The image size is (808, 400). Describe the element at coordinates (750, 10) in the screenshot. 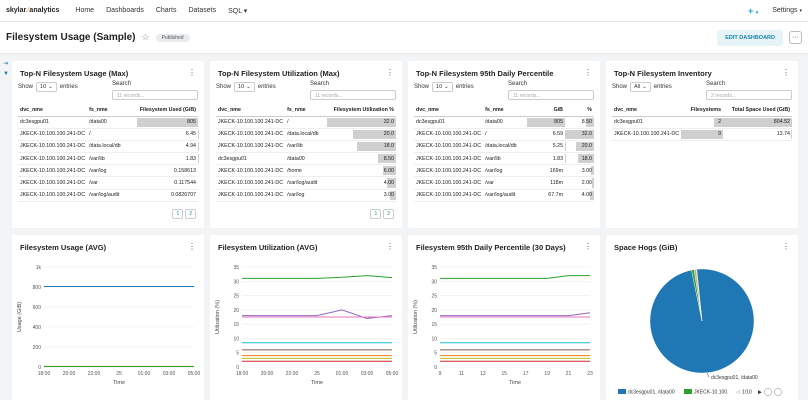

I see `plus-icon: +` at that location.